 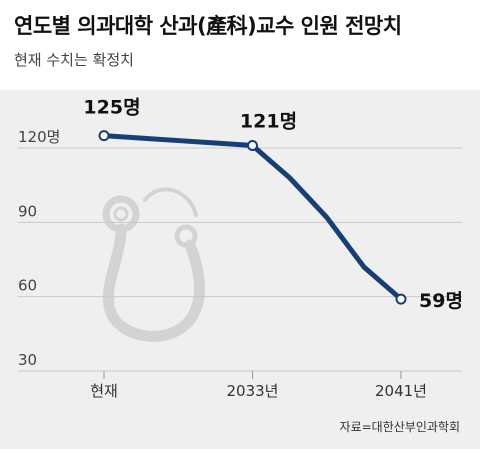 I want to click on x-tick-label: 2033년, so click(x=253, y=391).